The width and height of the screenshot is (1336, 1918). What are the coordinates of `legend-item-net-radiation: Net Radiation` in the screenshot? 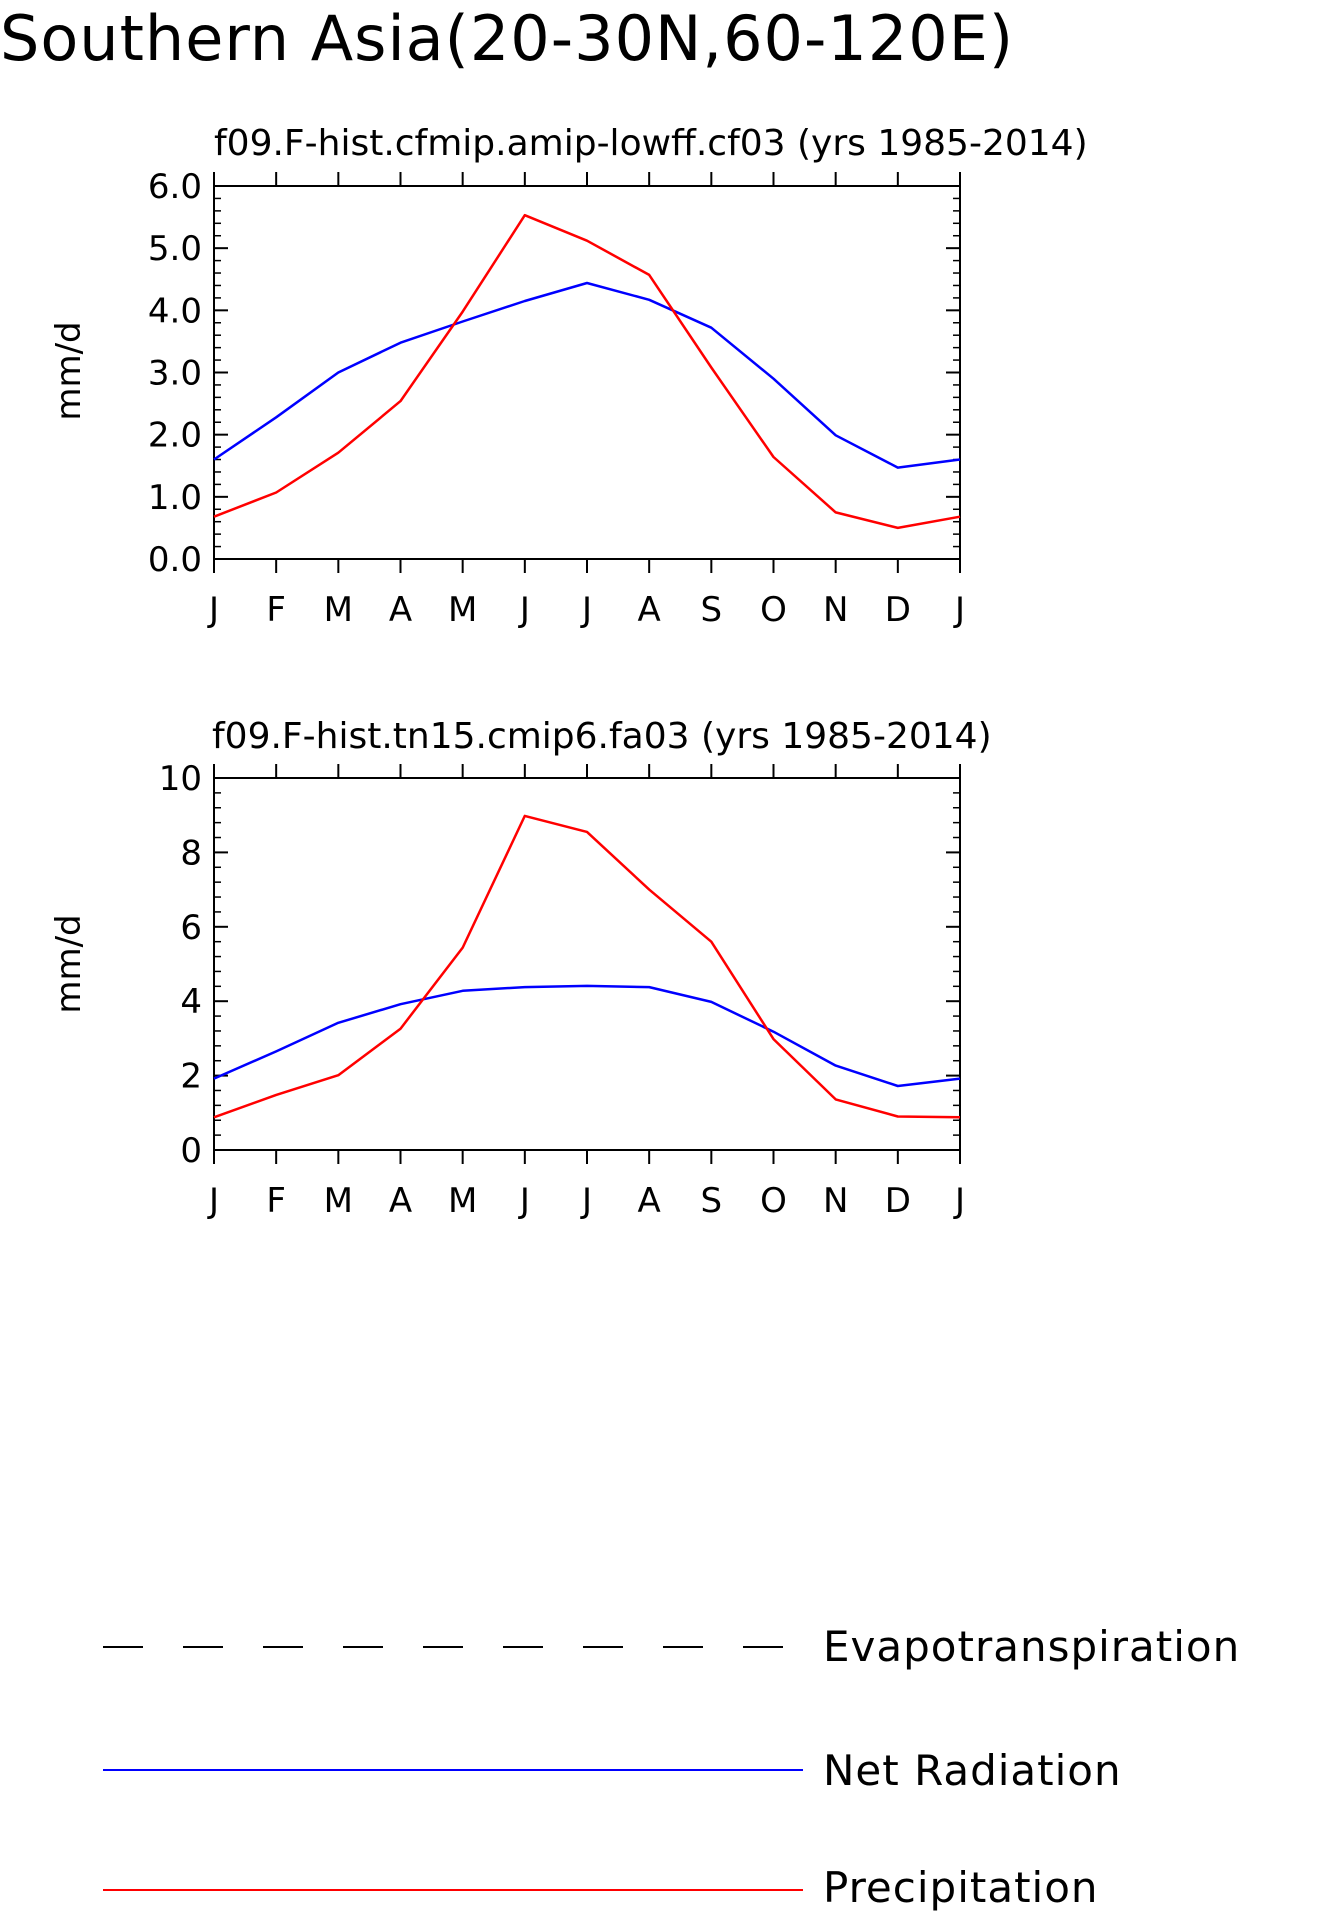 It's located at (612, 1770).